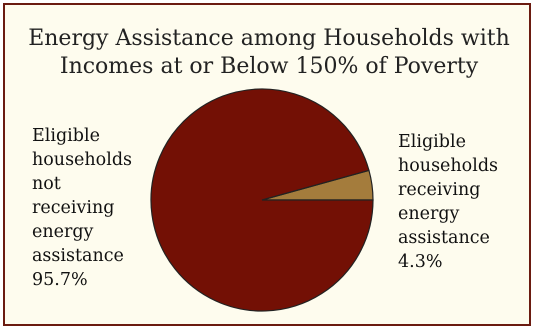 This screenshot has height=331, width=538. Describe the element at coordinates (269, 66) in the screenshot. I see `chart-title-line-2: Incomes at or Below 150% of Poverty` at that location.